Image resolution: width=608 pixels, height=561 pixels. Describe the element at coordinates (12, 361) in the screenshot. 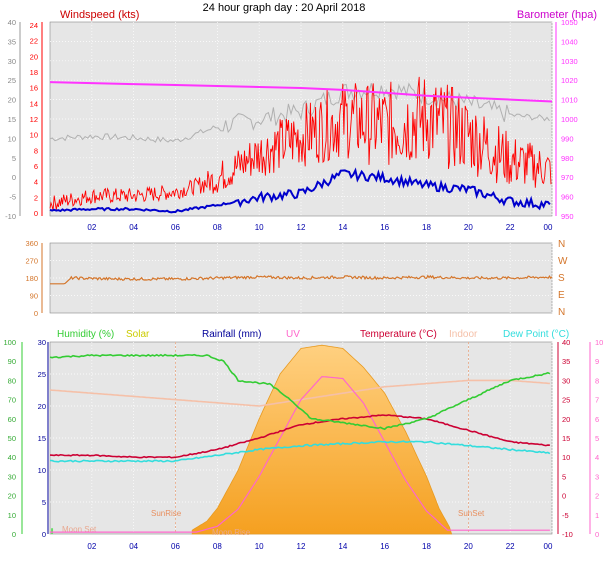

I see `humidity-tick: 90` at that location.